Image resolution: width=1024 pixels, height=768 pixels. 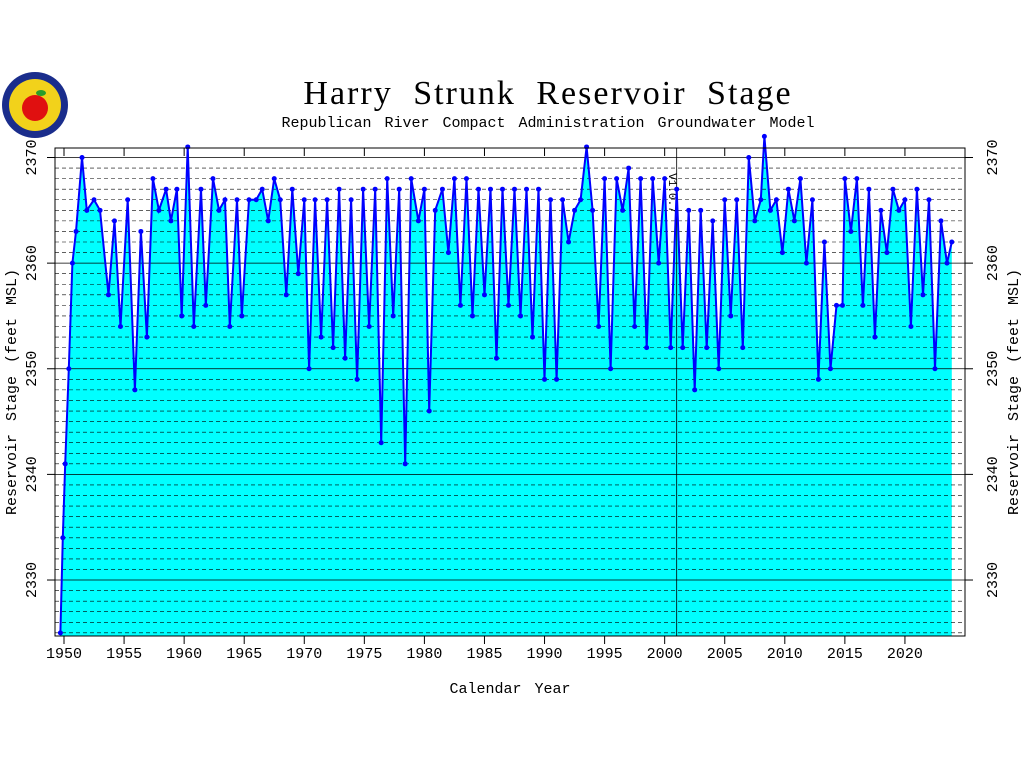 What do you see at coordinates (665, 654) in the screenshot?
I see `x-tick-label: 2000` at bounding box center [665, 654].